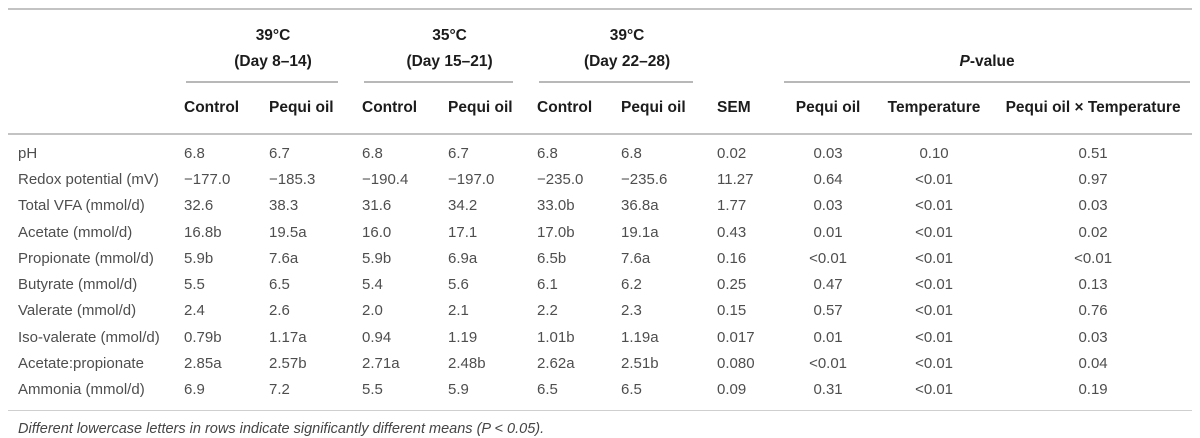 This screenshot has width=1200, height=438. What do you see at coordinates (640, 206) in the screenshot?
I see `data-cell: 36.8a` at bounding box center [640, 206].